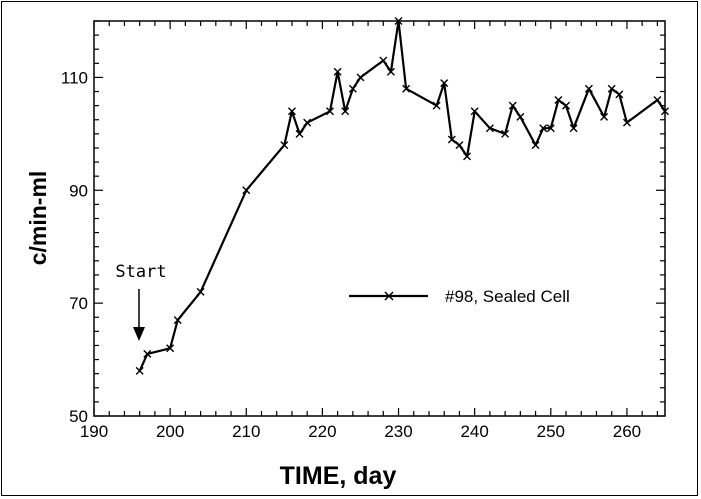 The image size is (701, 499). I want to click on legend-marker, so click(389, 296).